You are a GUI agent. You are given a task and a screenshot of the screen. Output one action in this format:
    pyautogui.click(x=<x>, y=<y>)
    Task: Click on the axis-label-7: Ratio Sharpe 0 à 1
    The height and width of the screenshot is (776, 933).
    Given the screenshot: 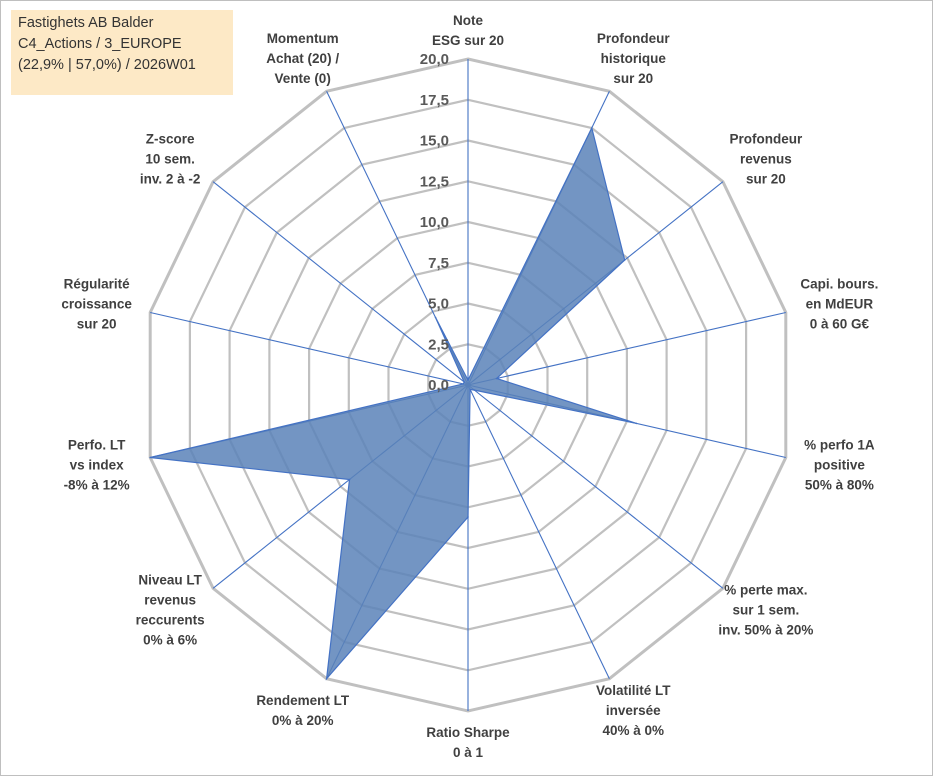 What is the action you would take?
    pyautogui.click(x=468, y=742)
    